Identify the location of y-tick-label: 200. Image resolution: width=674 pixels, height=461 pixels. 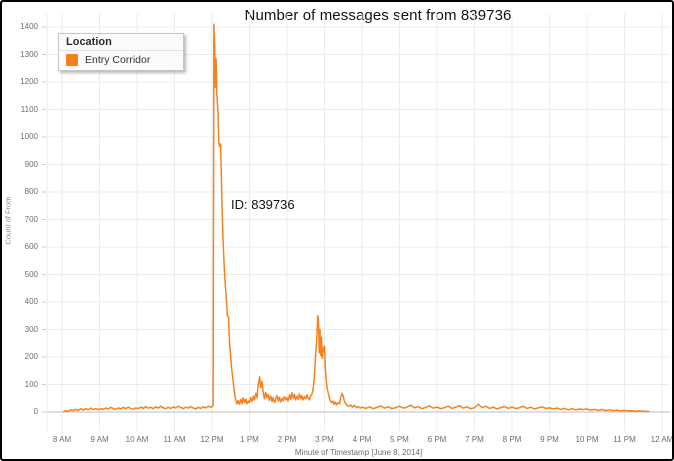
(31, 356).